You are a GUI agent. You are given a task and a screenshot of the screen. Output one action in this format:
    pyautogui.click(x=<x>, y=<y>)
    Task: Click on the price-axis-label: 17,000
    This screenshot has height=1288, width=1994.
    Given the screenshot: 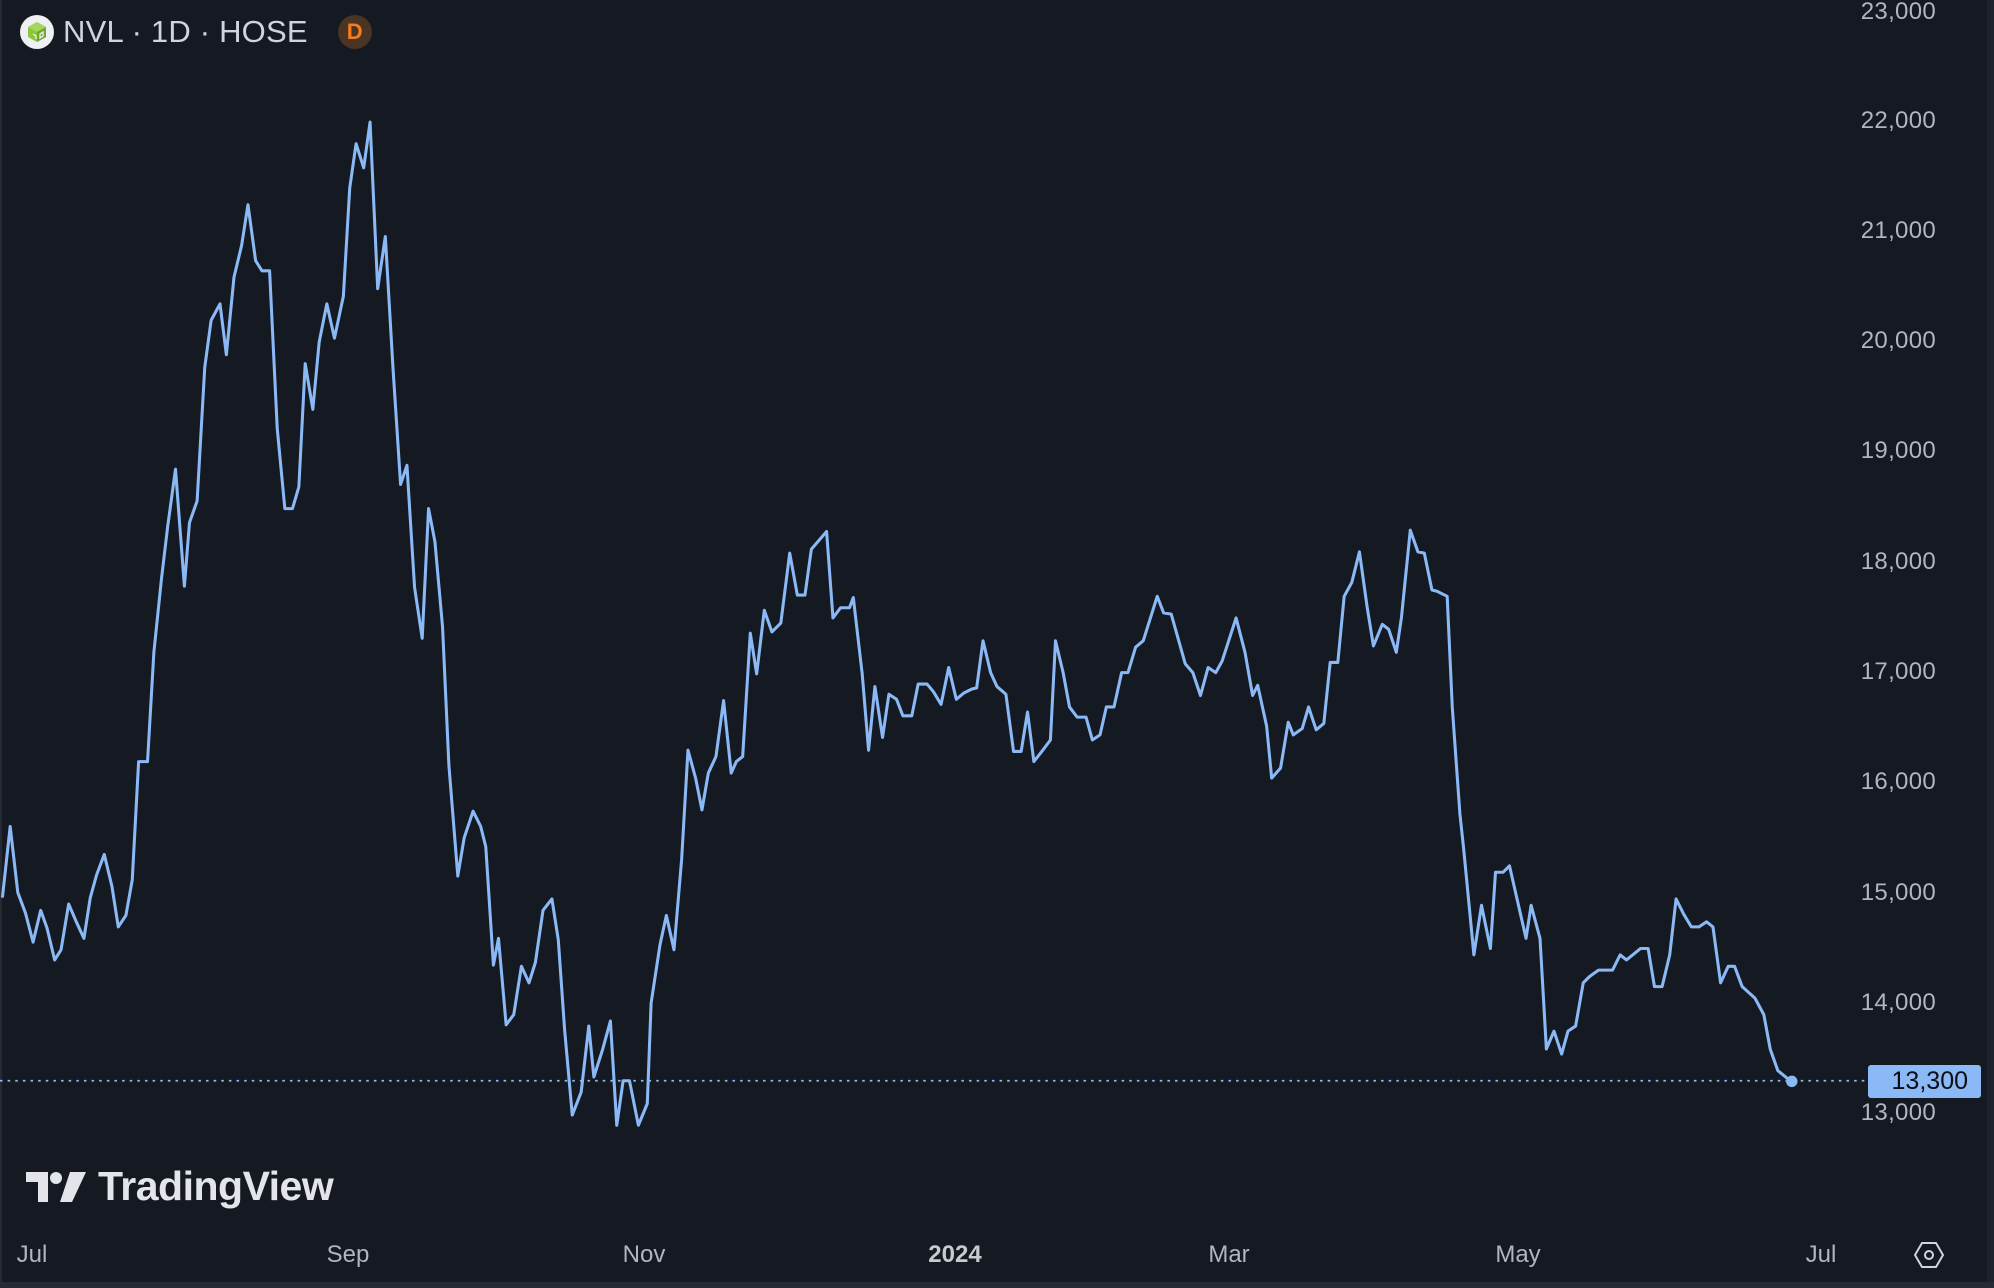 What is the action you would take?
    pyautogui.click(x=1898, y=671)
    